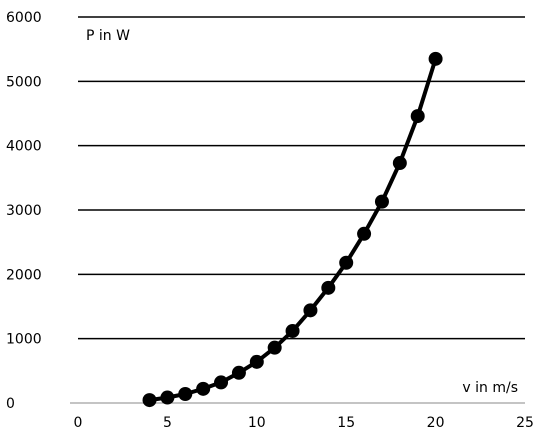 Image resolution: width=545 pixels, height=430 pixels. I want to click on y-tick-label: 3000, so click(24, 211).